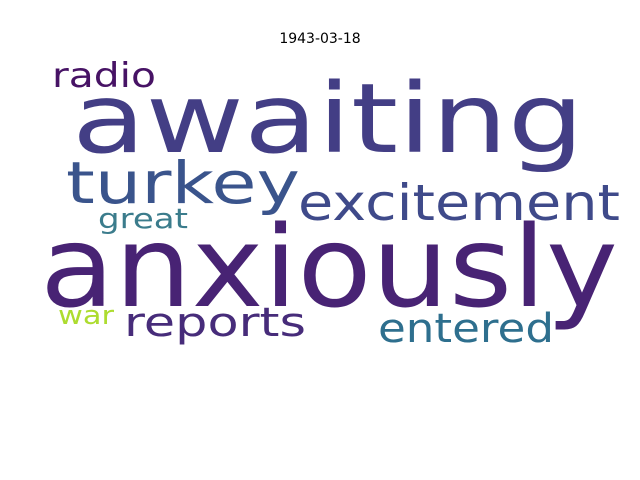  What do you see at coordinates (459, 203) in the screenshot?
I see `word-excitement: excitement` at bounding box center [459, 203].